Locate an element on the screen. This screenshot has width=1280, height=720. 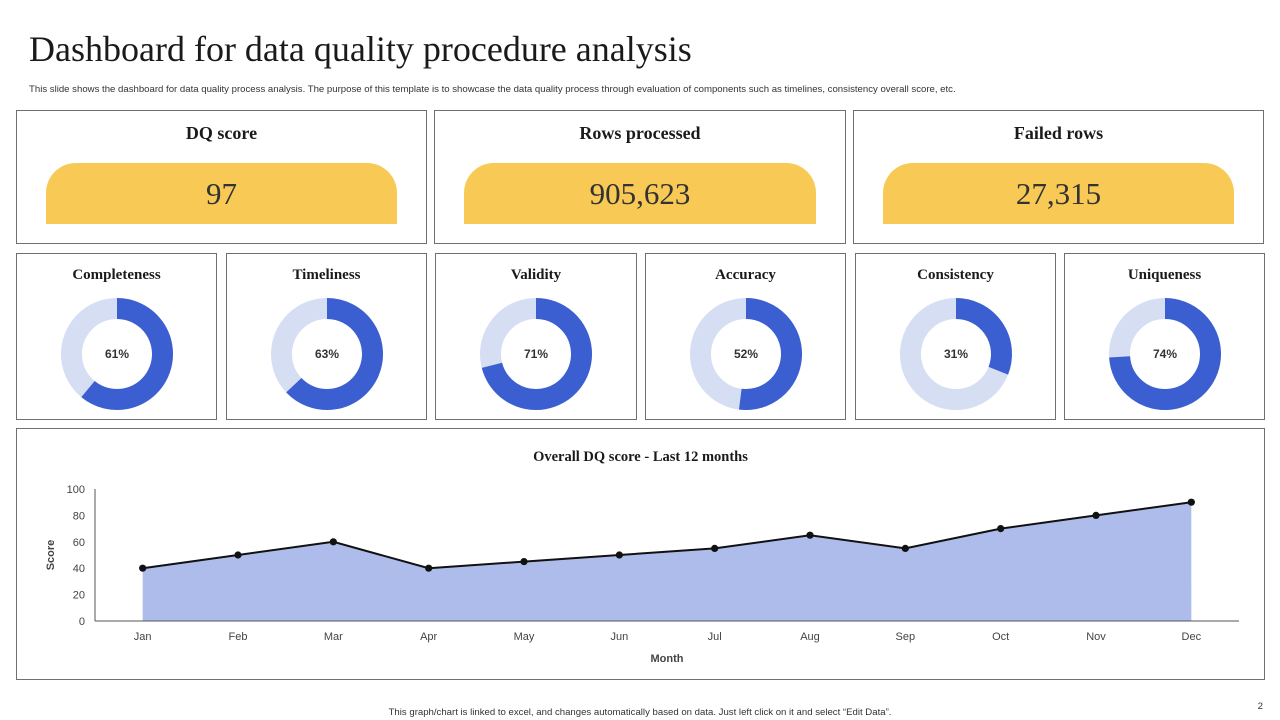
x-tick-label: Jun is located at coordinates (619, 637).